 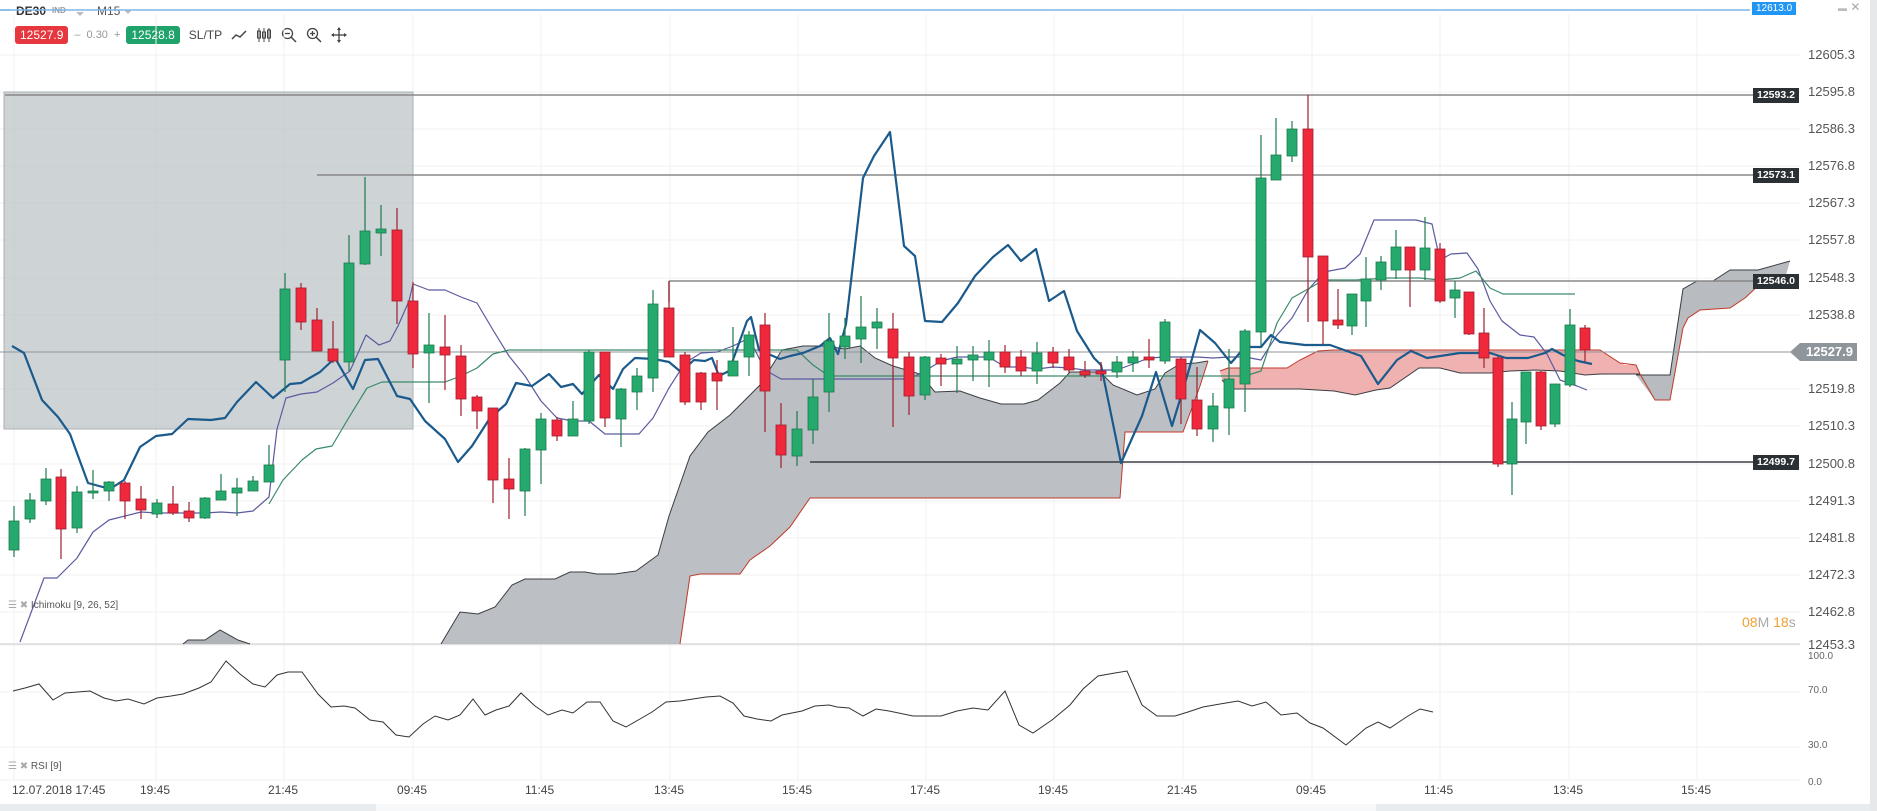 What do you see at coordinates (1776, 281) in the screenshot?
I see `price-level-tag: 12546.0` at bounding box center [1776, 281].